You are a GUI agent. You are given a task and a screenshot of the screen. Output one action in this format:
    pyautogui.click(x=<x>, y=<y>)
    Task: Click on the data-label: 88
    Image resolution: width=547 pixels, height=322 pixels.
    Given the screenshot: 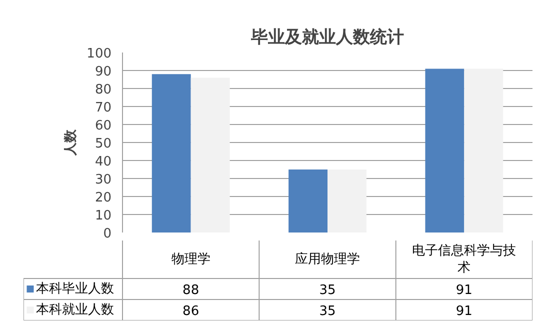 What is the action you would take?
    pyautogui.click(x=191, y=290)
    